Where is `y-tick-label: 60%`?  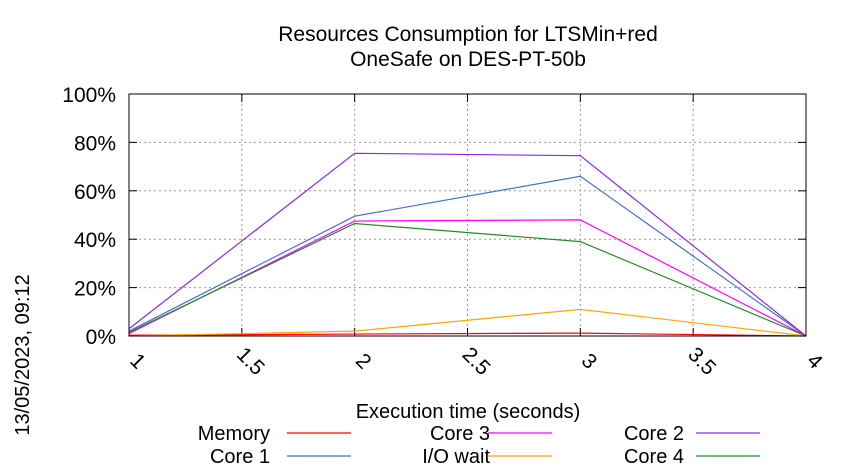 y-tick-label: 60% is located at coordinates (95, 192).